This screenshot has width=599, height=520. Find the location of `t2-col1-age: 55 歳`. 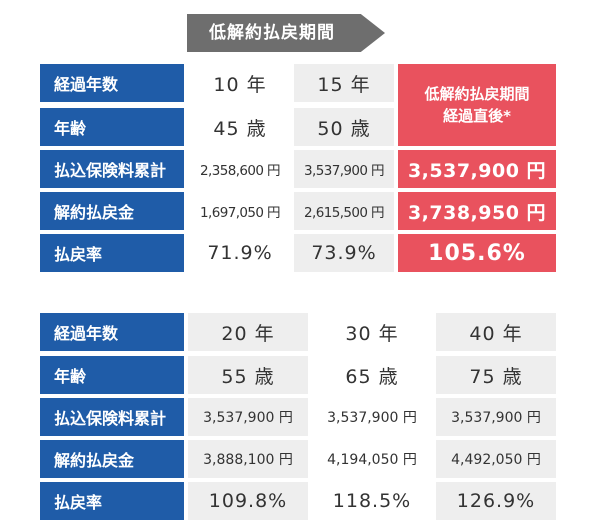

t2-col1-age: 55 歳 is located at coordinates (248, 375).